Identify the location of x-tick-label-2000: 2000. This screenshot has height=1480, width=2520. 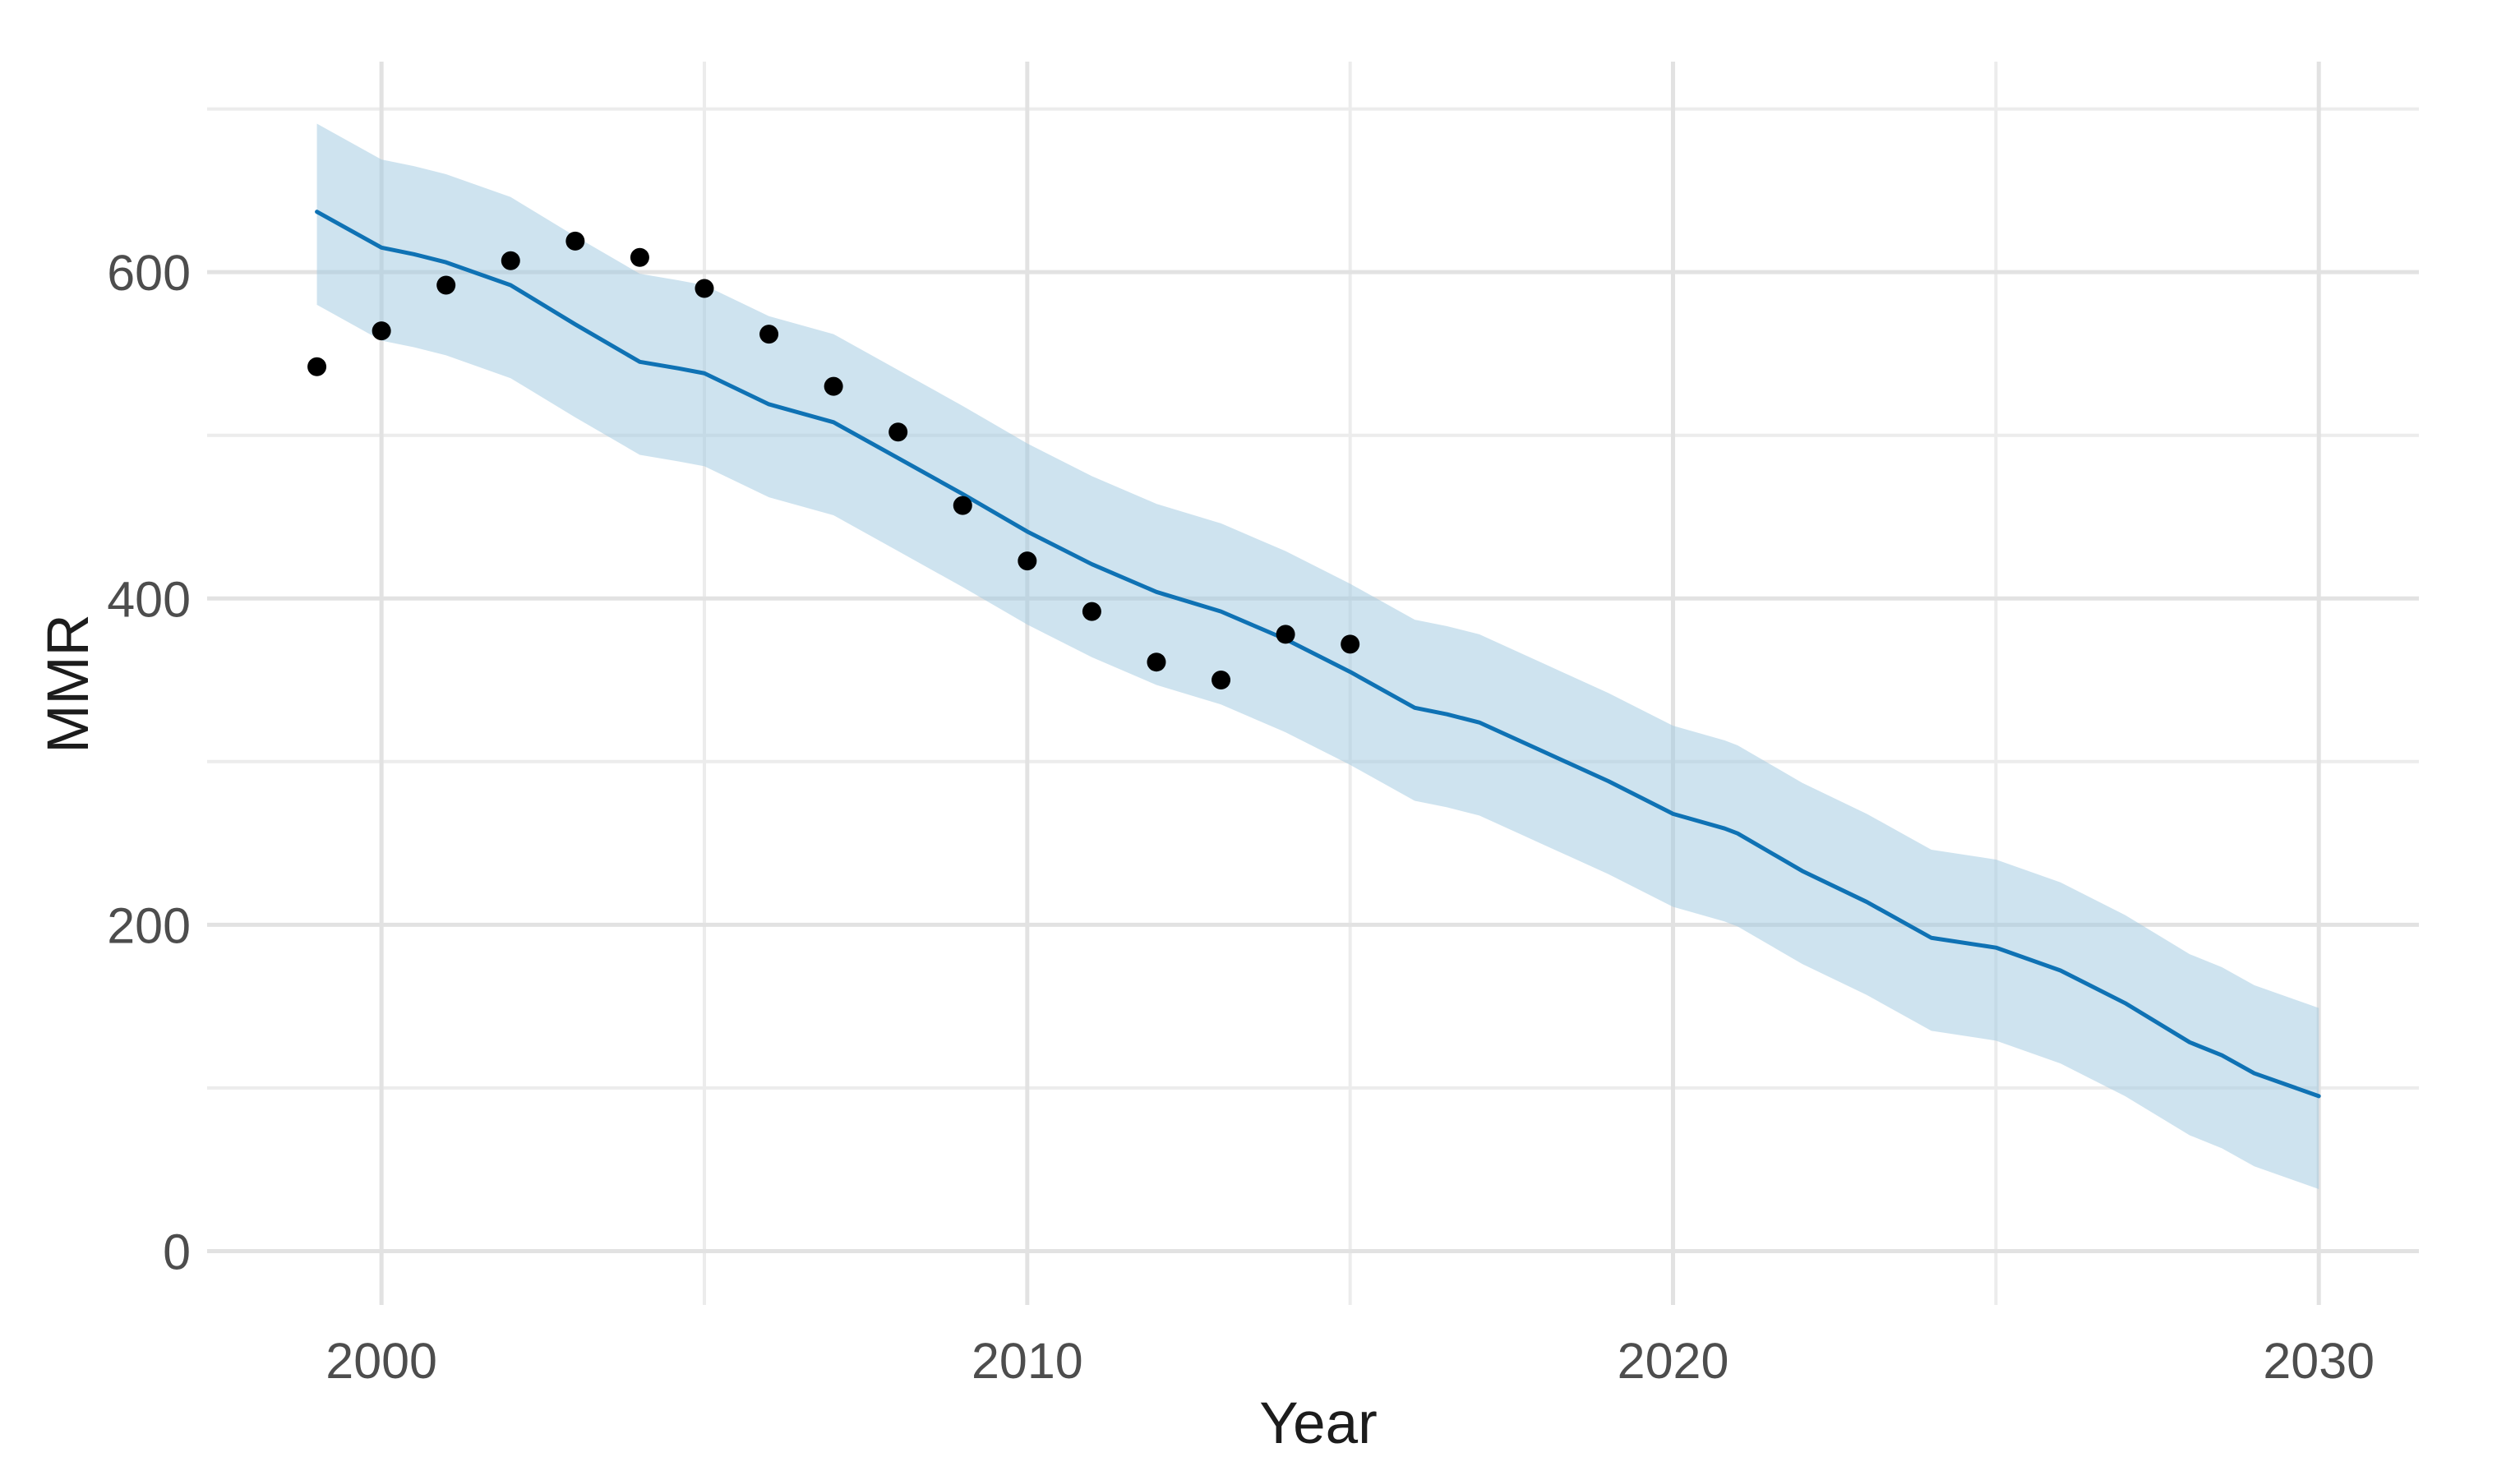
(381, 1361).